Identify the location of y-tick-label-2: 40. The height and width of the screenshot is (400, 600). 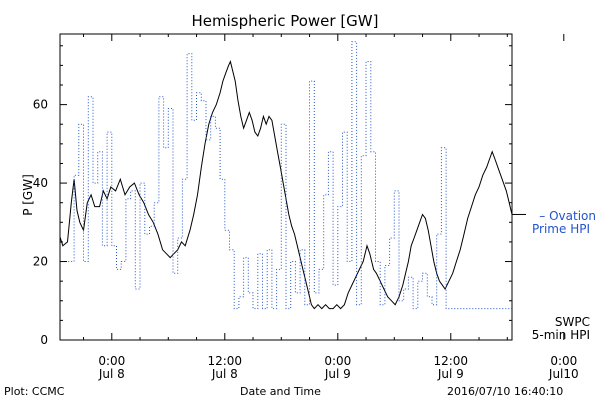
(40, 183).